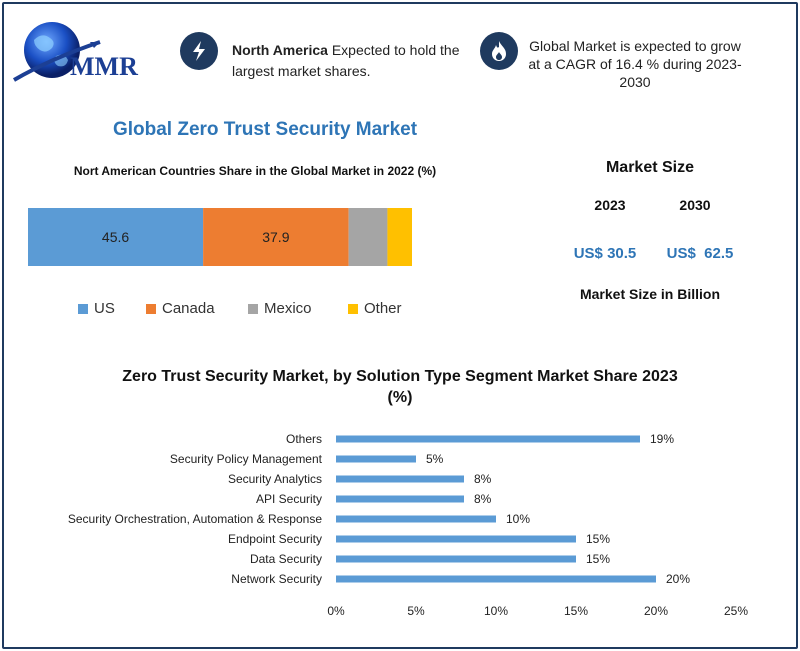 This screenshot has width=800, height=651. Describe the element at coordinates (435, 459) in the screenshot. I see `bar-value-label: 5%` at that location.